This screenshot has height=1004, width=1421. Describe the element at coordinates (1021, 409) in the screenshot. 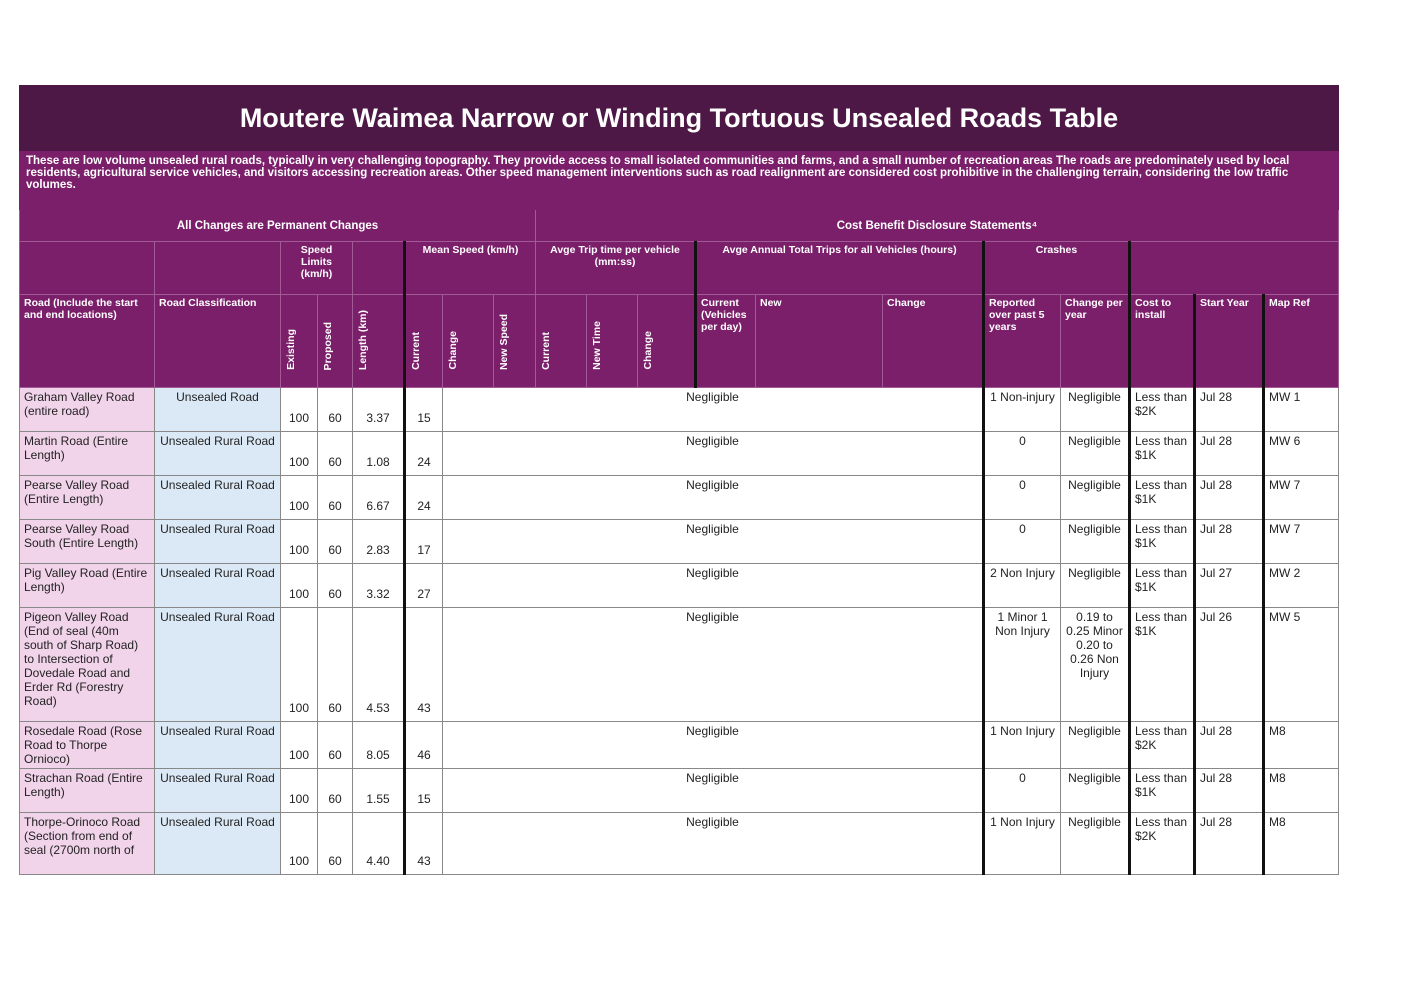

I see `crashes: 1 Non-injury` at that location.